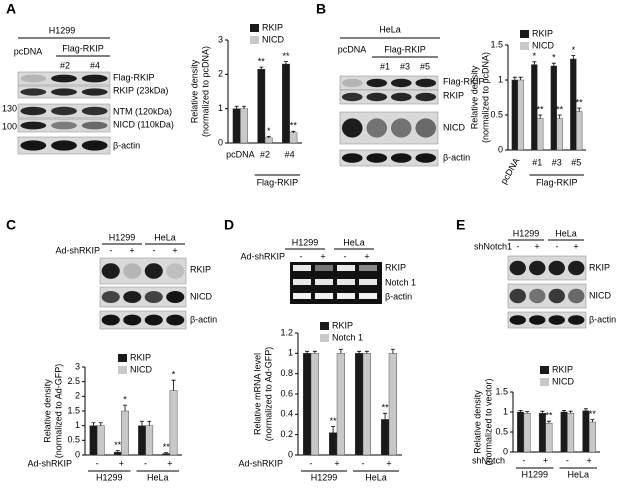 The image size is (620, 488). I want to click on y-axis-label: (normalized to vector), so click(488, 421).